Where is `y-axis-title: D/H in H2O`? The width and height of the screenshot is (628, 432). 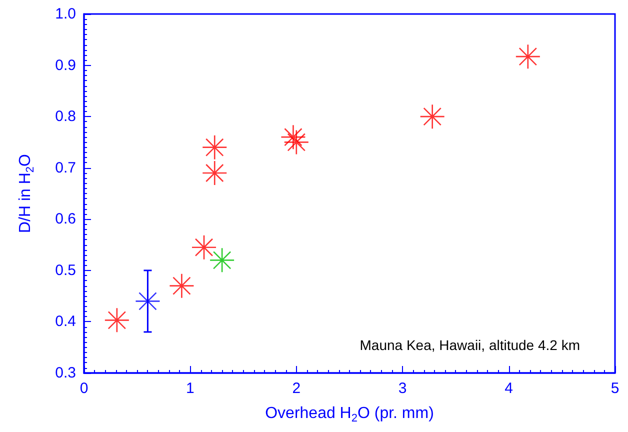 y-axis-title: D/H in H2O is located at coordinates (26, 194).